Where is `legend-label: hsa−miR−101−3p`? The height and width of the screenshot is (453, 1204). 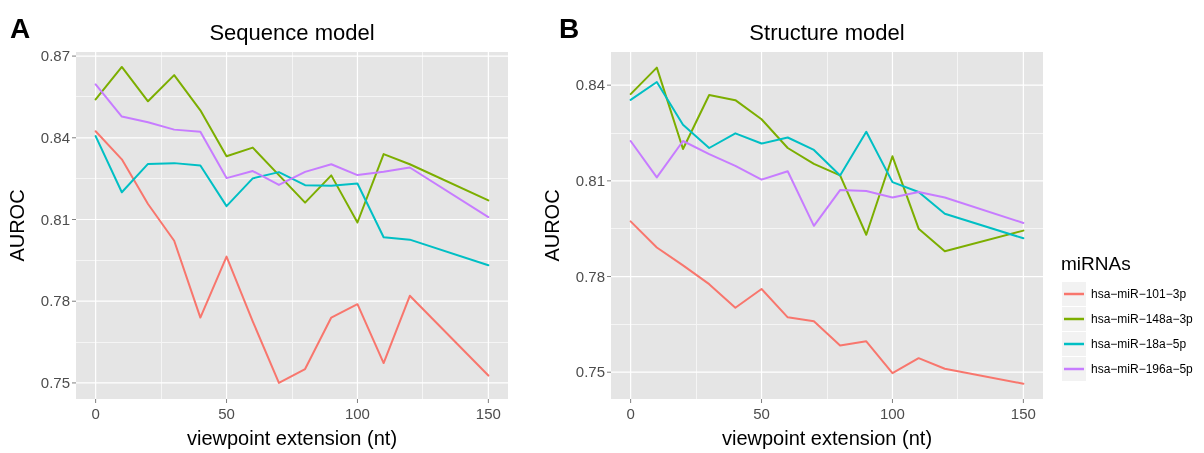
legend-label: hsa−miR−101−3p is located at coordinates (1139, 294).